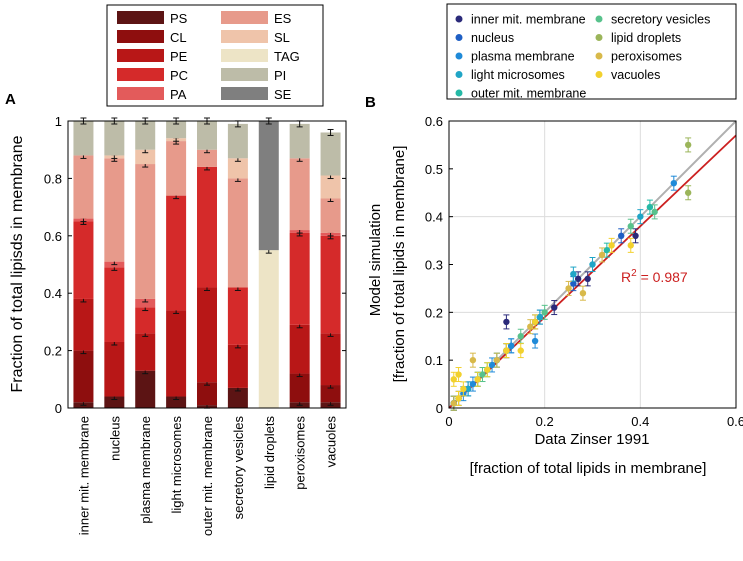  Describe the element at coordinates (269, 452) in the screenshot. I see `category-label: lipid droplets` at that location.